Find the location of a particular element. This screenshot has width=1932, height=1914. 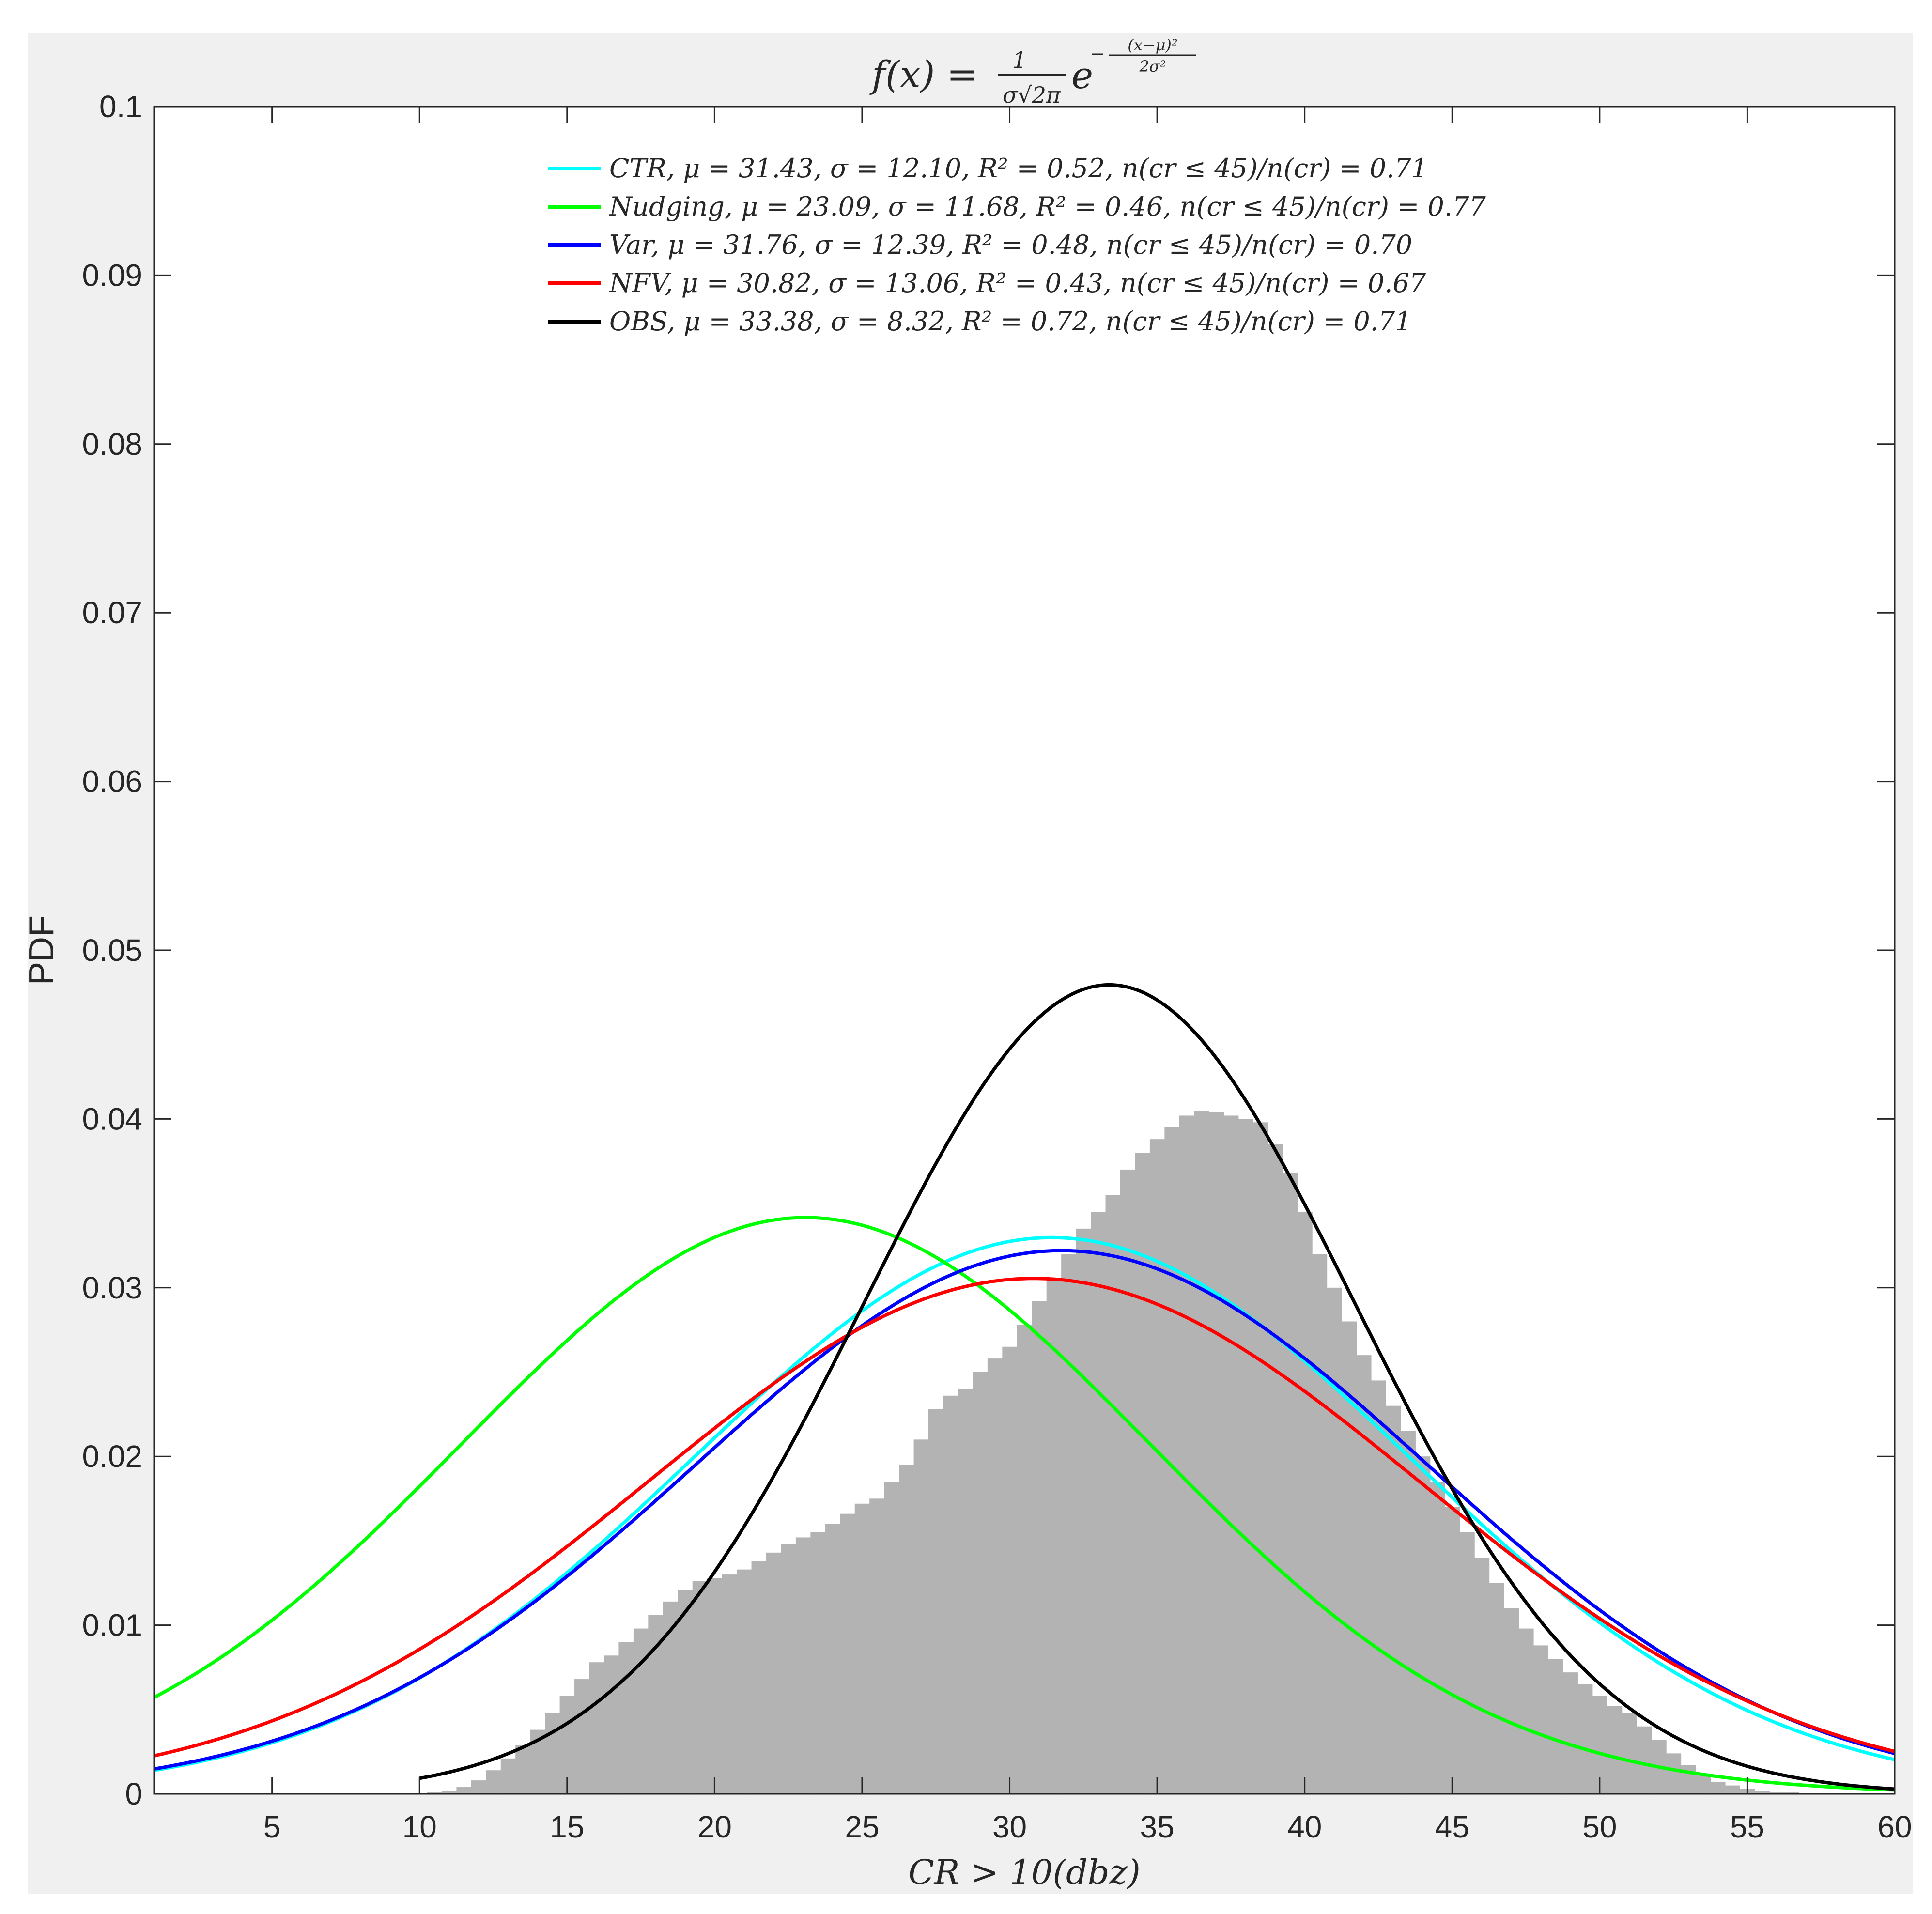

x-tick-label: 30 is located at coordinates (1010, 1826).